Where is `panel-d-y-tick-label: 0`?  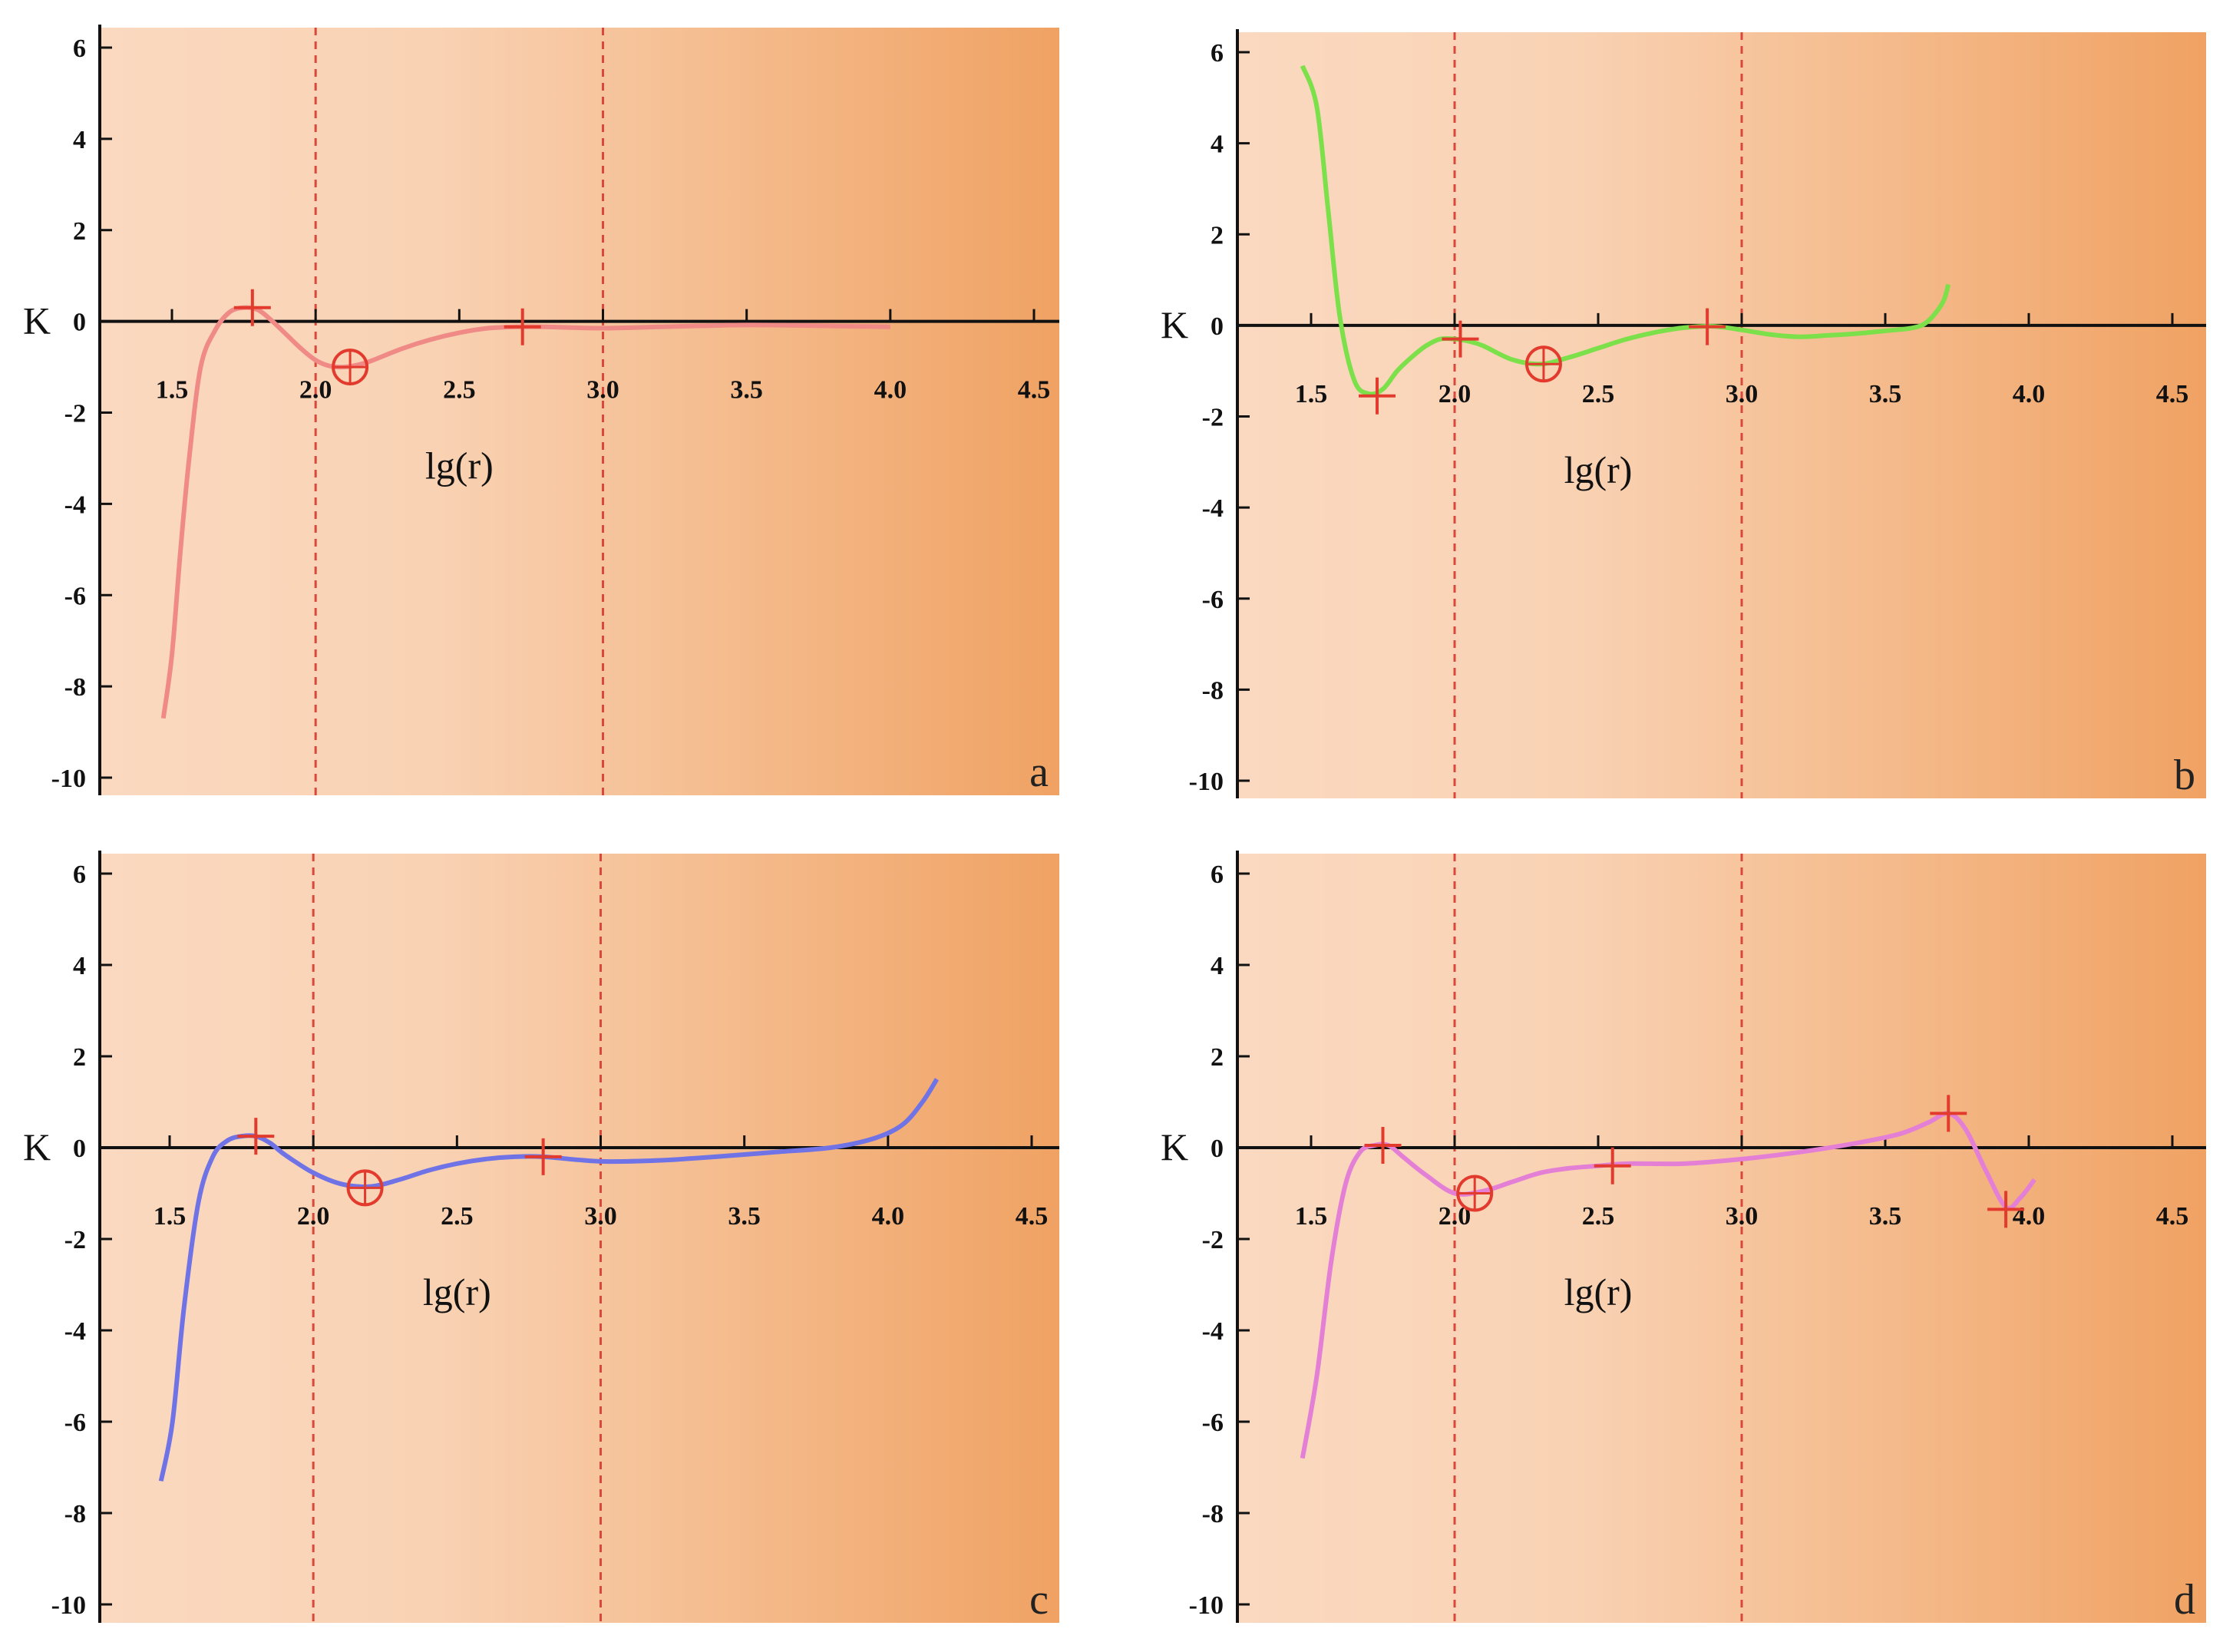 panel-d-y-tick-label: 0 is located at coordinates (1217, 1149).